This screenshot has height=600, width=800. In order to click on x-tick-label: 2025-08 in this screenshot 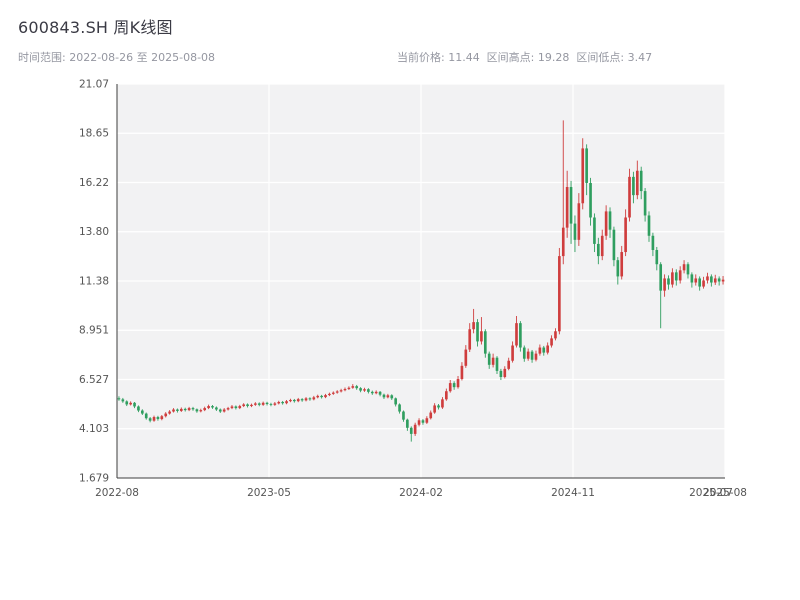, I will do `click(725, 493)`.